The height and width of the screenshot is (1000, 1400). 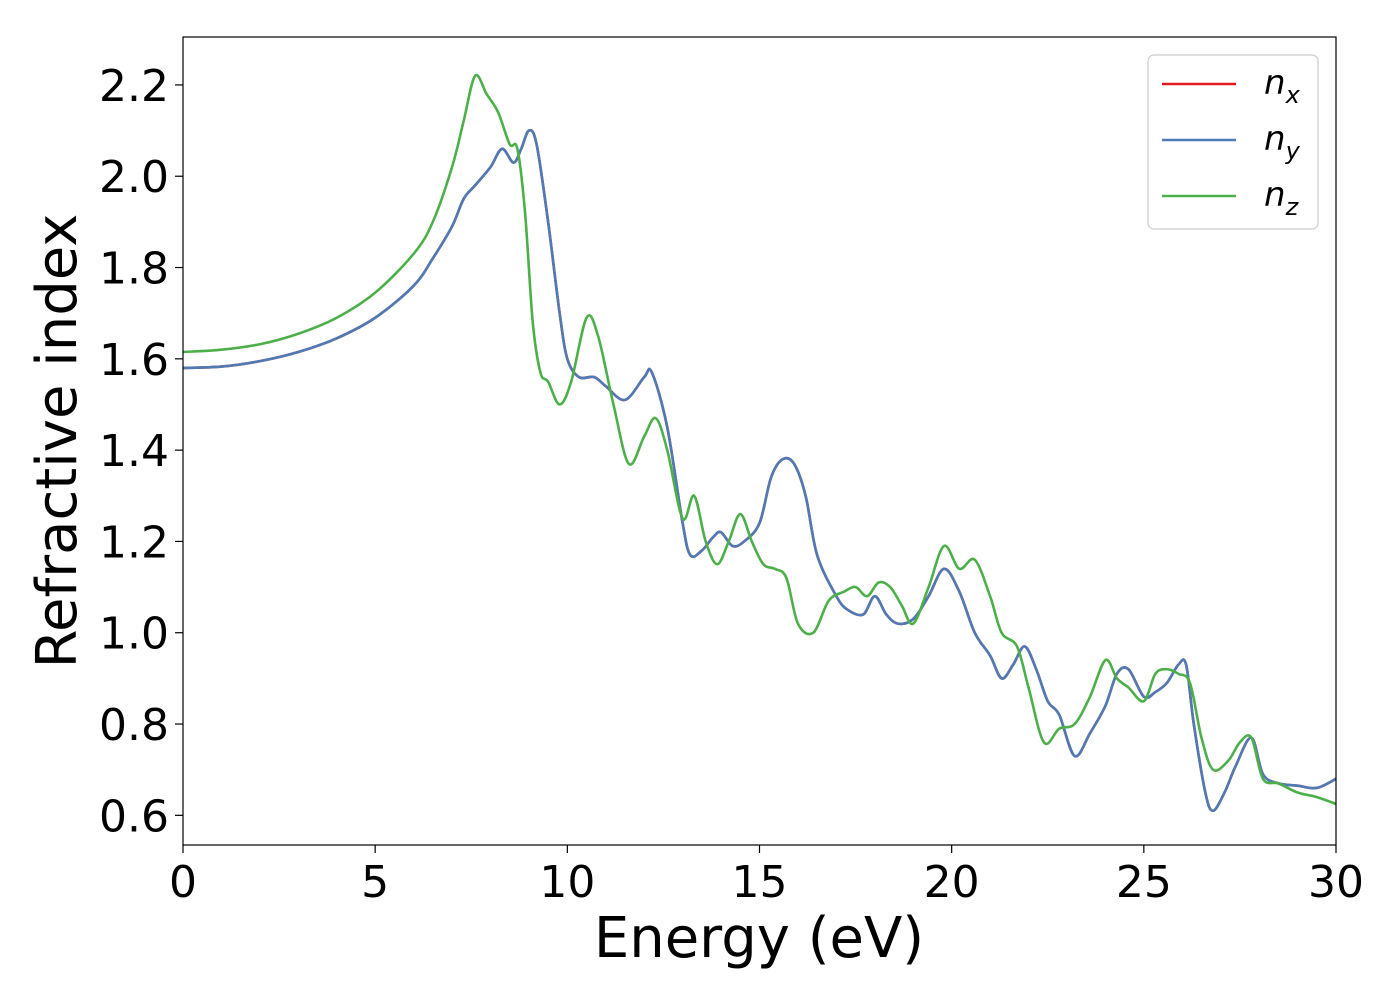 I want to click on x-axis-ticks: 0 5 10 15 20 25 30, so click(x=766, y=876).